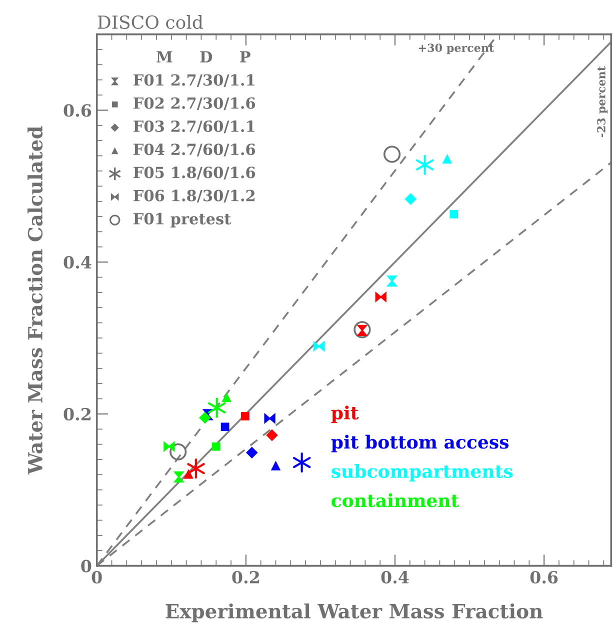  I want to click on annotation: containment, so click(396, 500).